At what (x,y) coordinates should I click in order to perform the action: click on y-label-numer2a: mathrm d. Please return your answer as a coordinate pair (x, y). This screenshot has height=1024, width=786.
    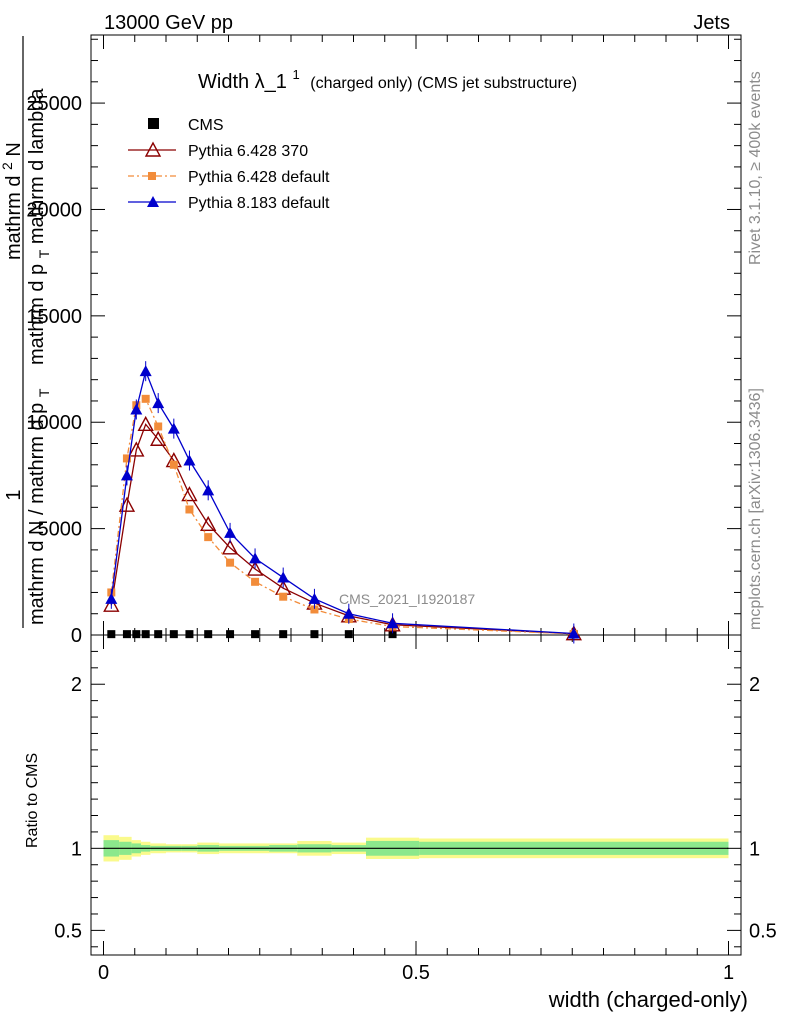
    Looking at the image, I should click on (14, 218).